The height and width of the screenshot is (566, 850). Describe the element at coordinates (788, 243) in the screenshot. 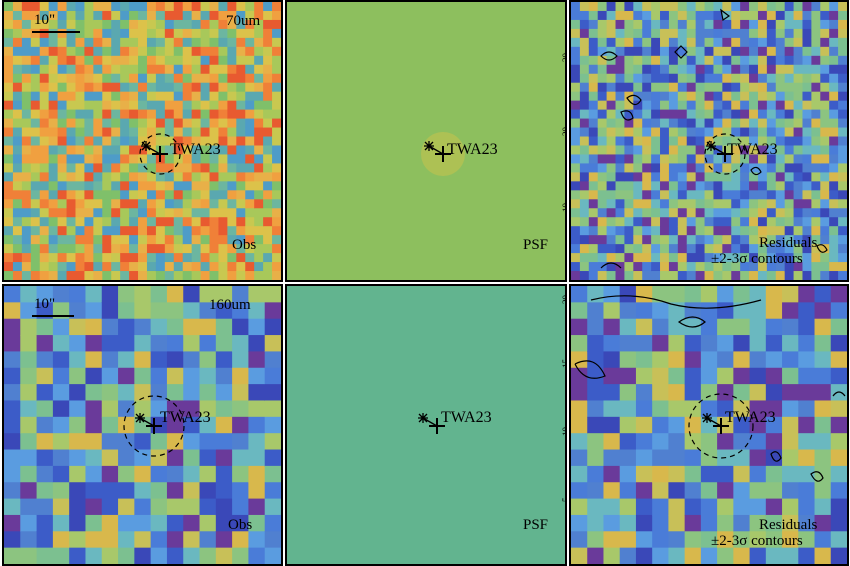

I see `panel-caption: Residuals` at that location.